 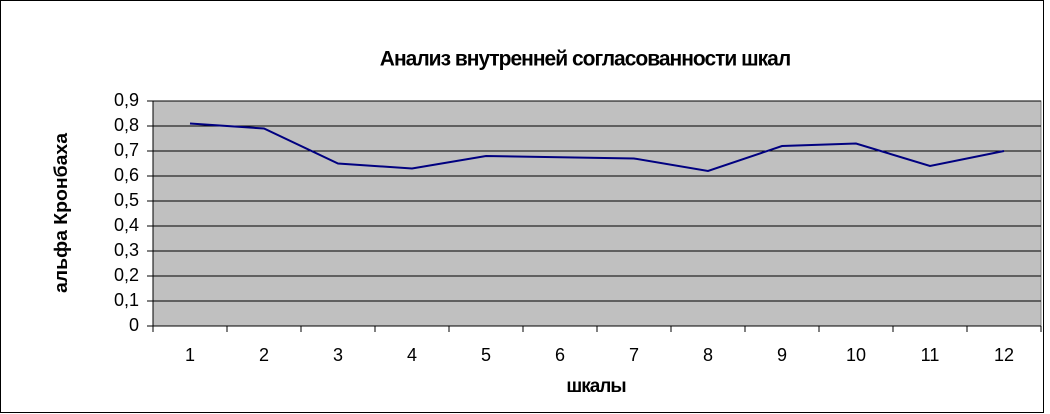 I want to click on x-tick-label: 12, so click(x=1004, y=355).